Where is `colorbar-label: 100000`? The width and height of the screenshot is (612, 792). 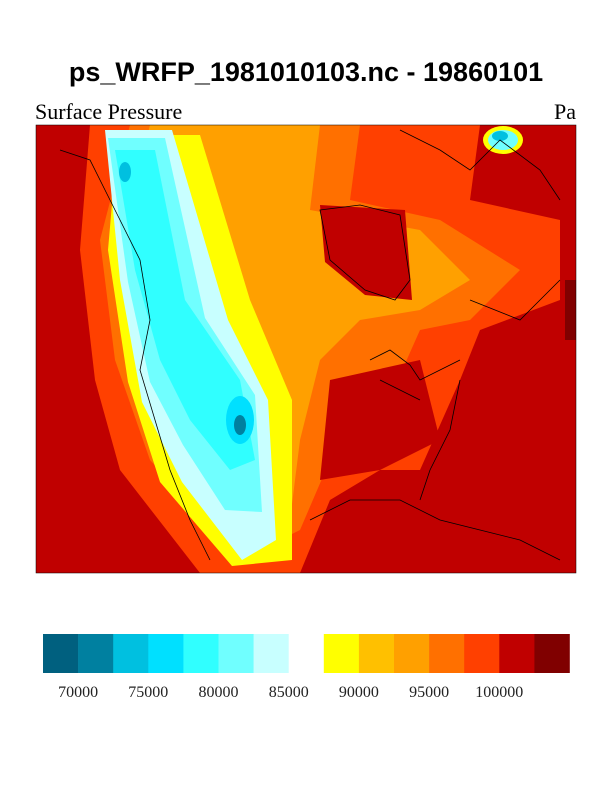 colorbar-label: 100000 is located at coordinates (499, 692).